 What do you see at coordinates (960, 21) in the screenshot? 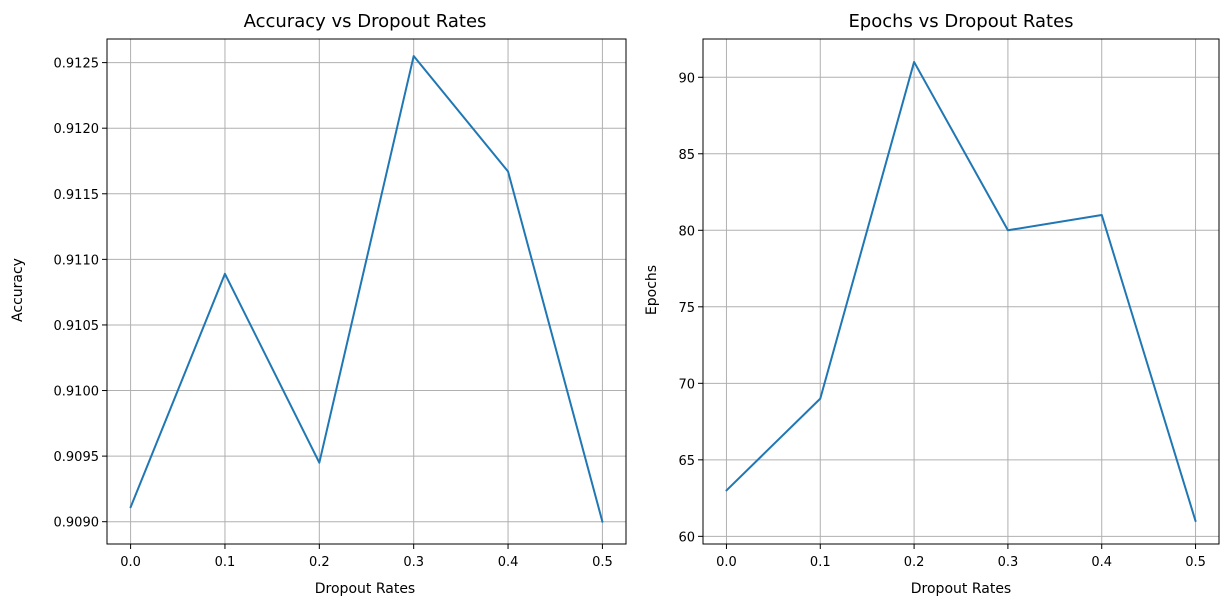
I see `chart-title: Epochs vs Dropout Rates` at bounding box center [960, 21].